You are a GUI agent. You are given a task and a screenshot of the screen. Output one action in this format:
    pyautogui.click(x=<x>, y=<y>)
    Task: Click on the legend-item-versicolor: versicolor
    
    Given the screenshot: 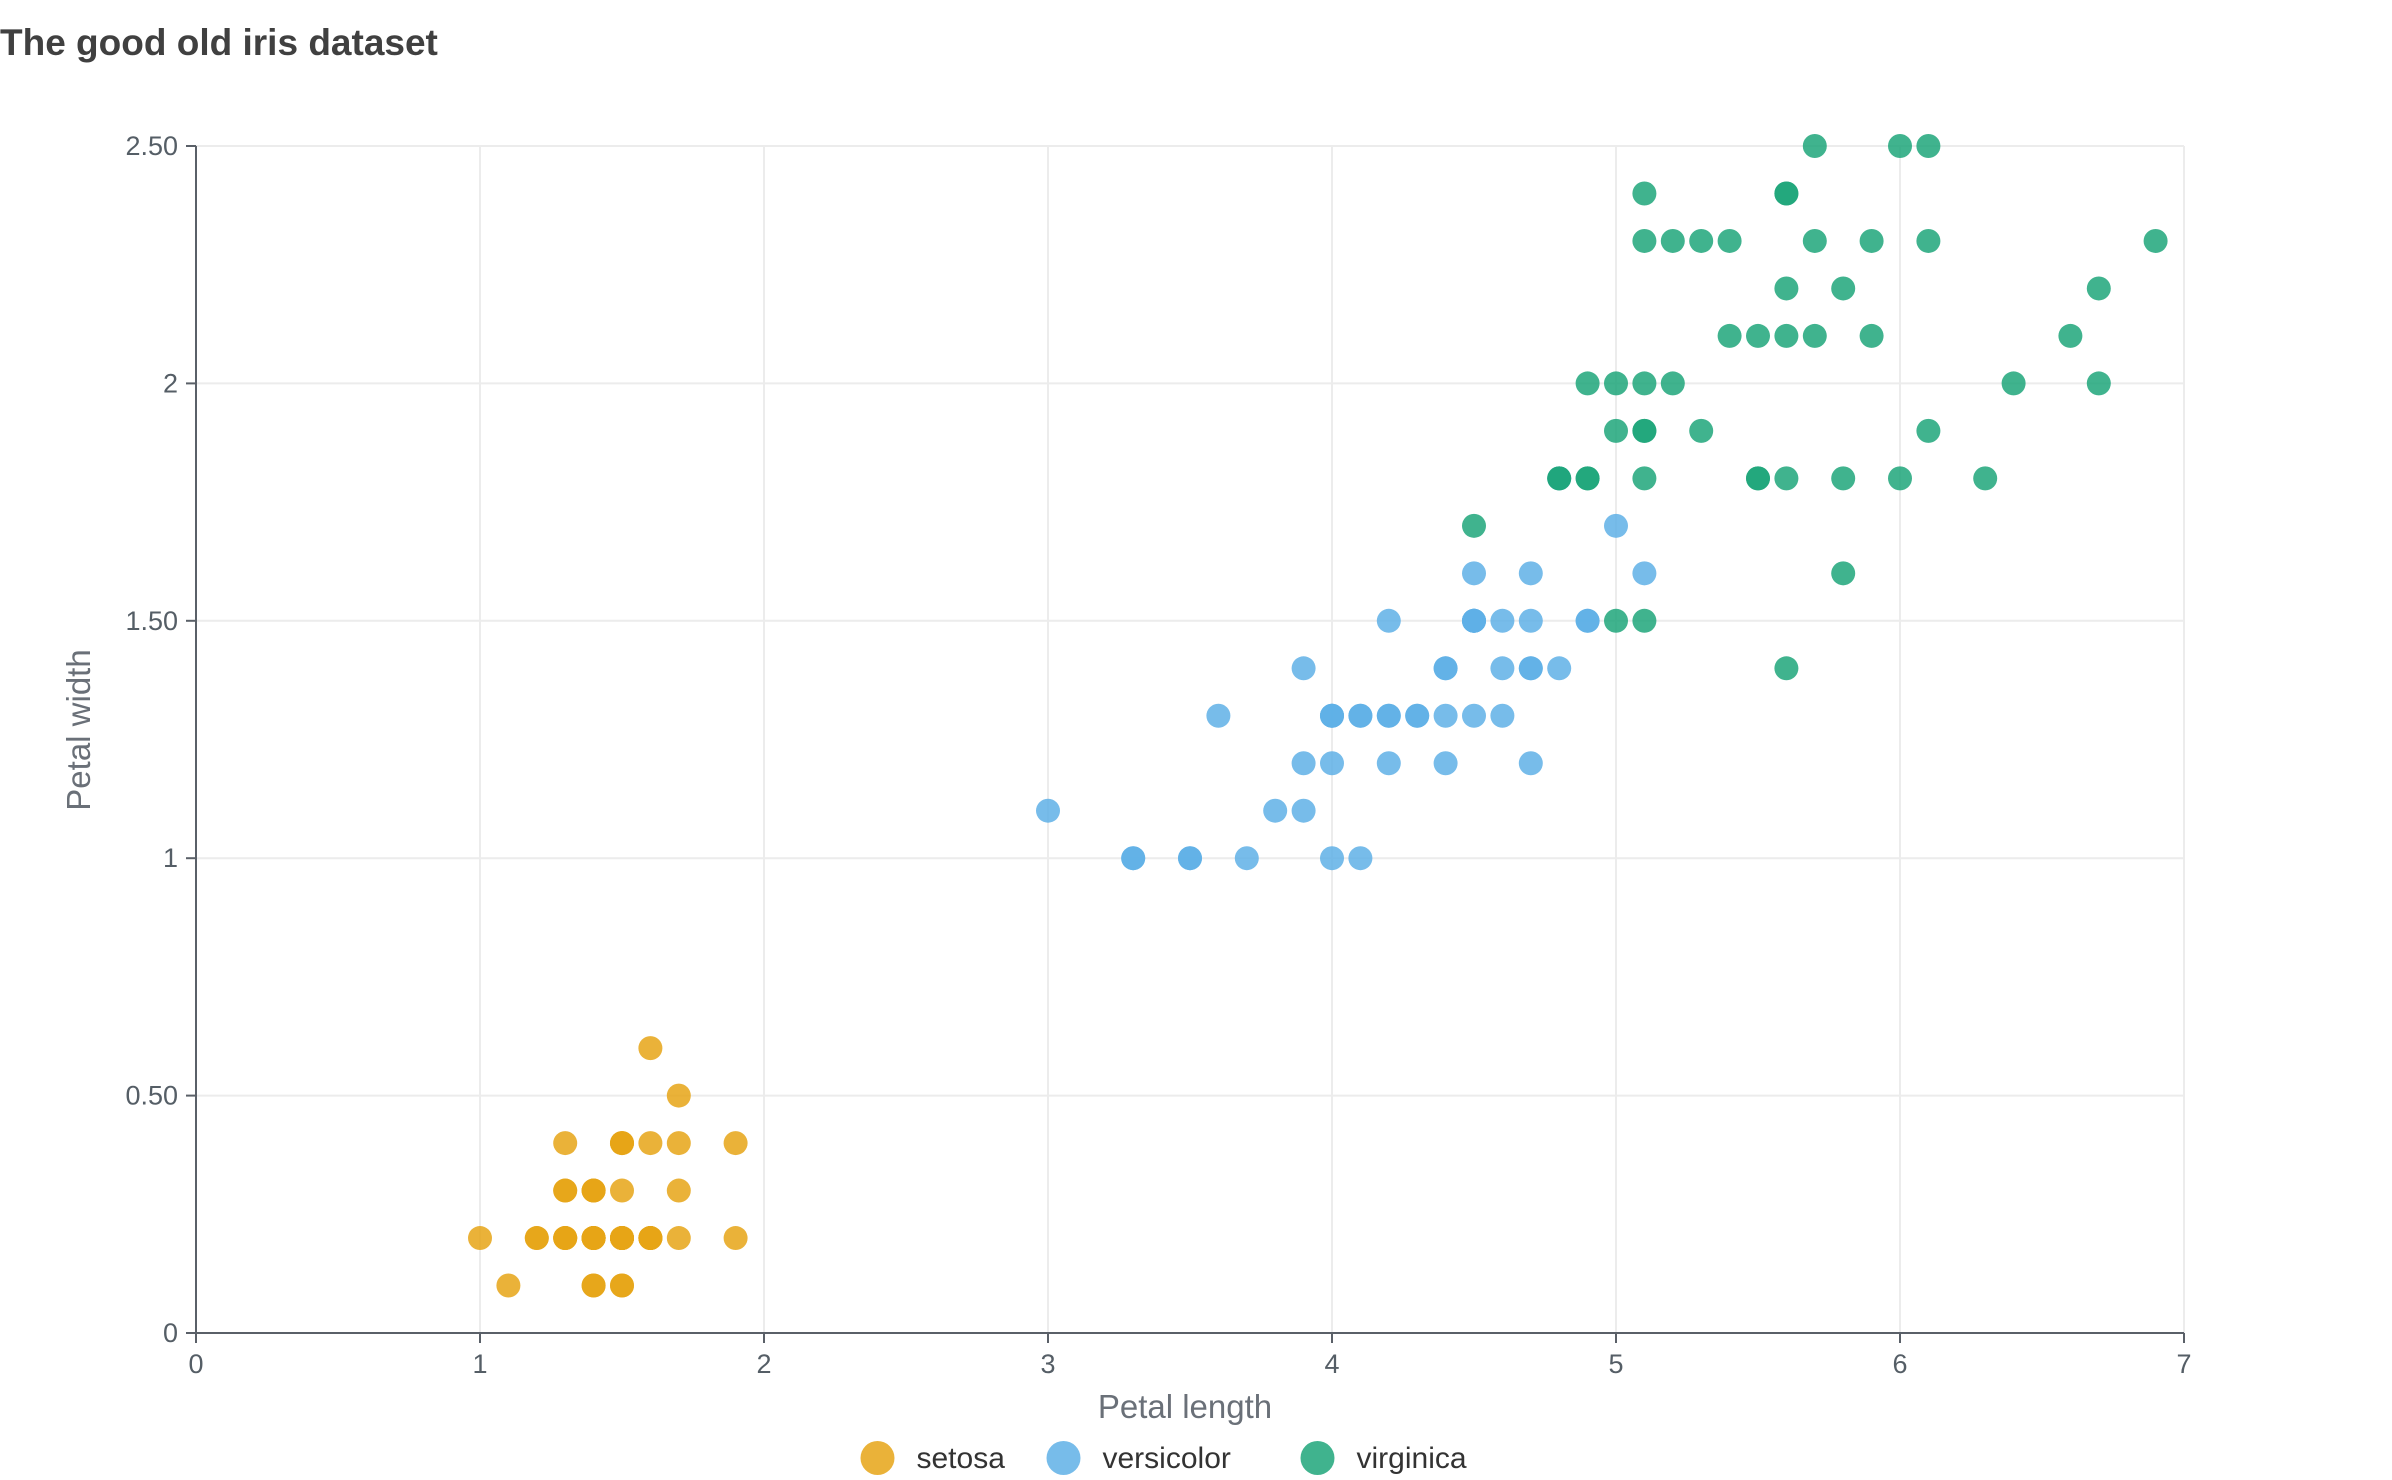 What is the action you would take?
    pyautogui.click(x=1138, y=1458)
    